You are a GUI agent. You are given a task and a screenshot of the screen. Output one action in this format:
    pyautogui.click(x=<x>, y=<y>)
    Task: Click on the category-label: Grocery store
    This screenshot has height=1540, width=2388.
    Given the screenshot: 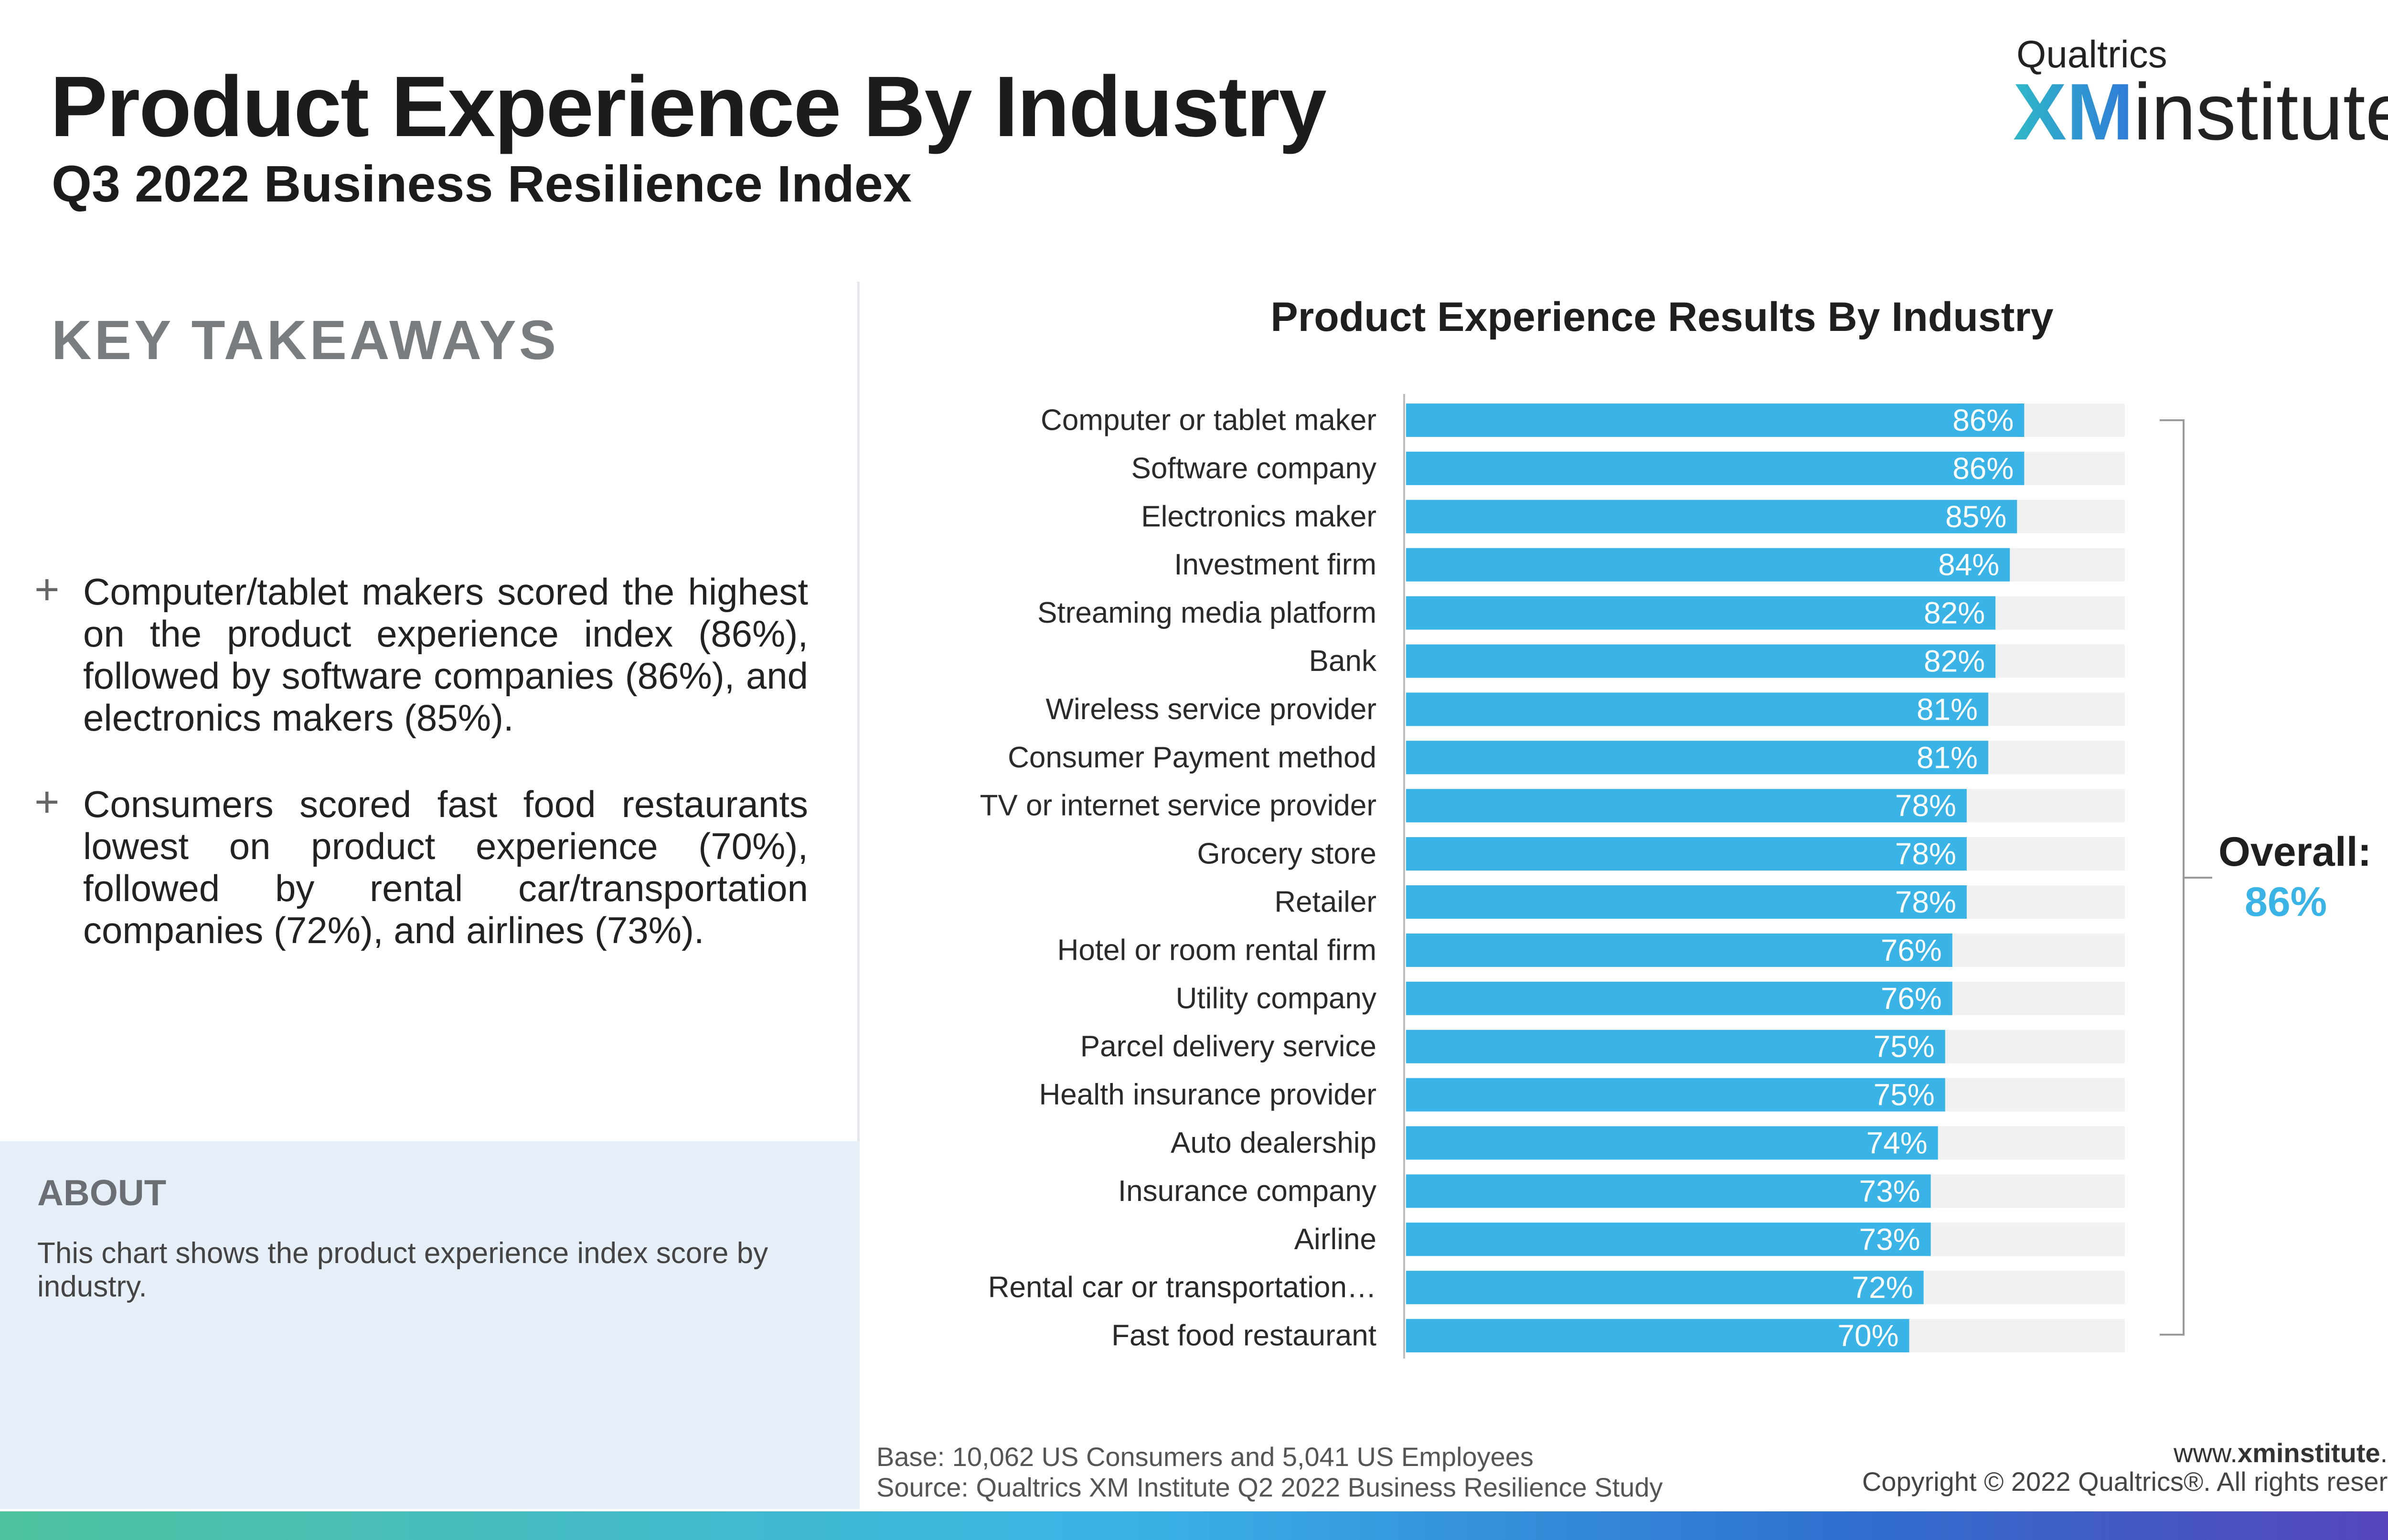 What is the action you would take?
    pyautogui.click(x=1286, y=854)
    